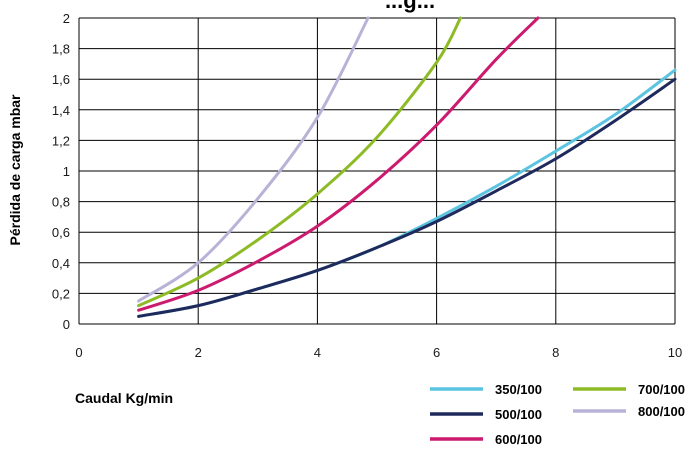  I want to click on y-tick-label: 0,8, so click(61, 202).